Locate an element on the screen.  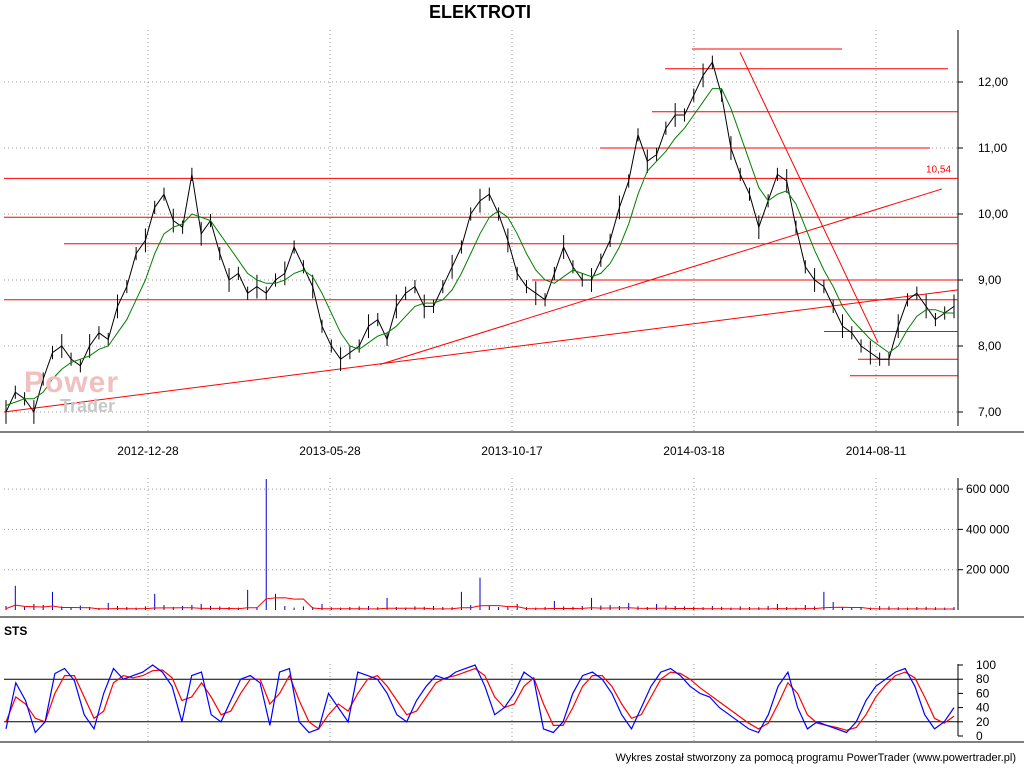
volume-y-tick-label: 200 000 is located at coordinates (988, 570).